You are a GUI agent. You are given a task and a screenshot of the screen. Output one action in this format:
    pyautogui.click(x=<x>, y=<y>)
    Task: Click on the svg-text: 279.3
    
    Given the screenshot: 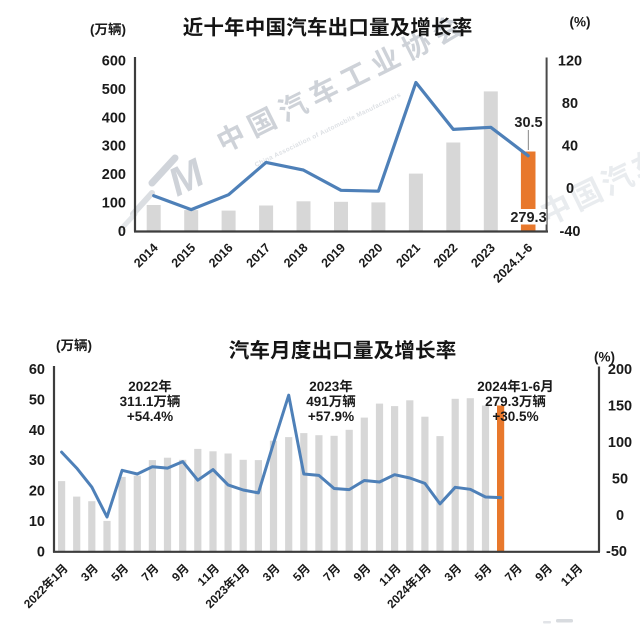 What is the action you would take?
    pyautogui.click(x=528, y=218)
    